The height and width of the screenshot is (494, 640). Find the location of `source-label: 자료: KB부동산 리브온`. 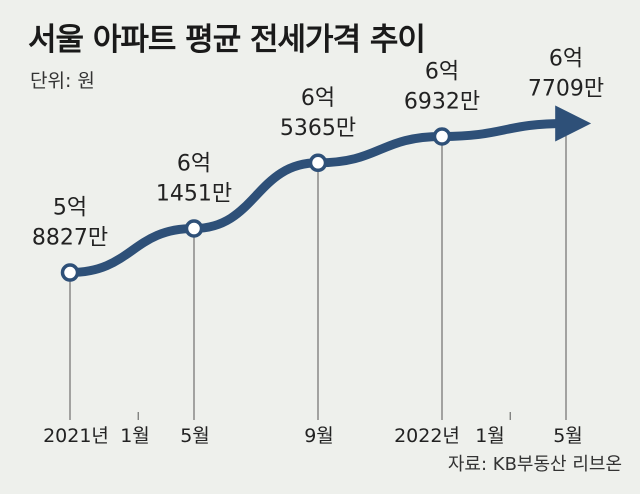

source-label: 자료: KB부동산 리브온 is located at coordinates (534, 464).